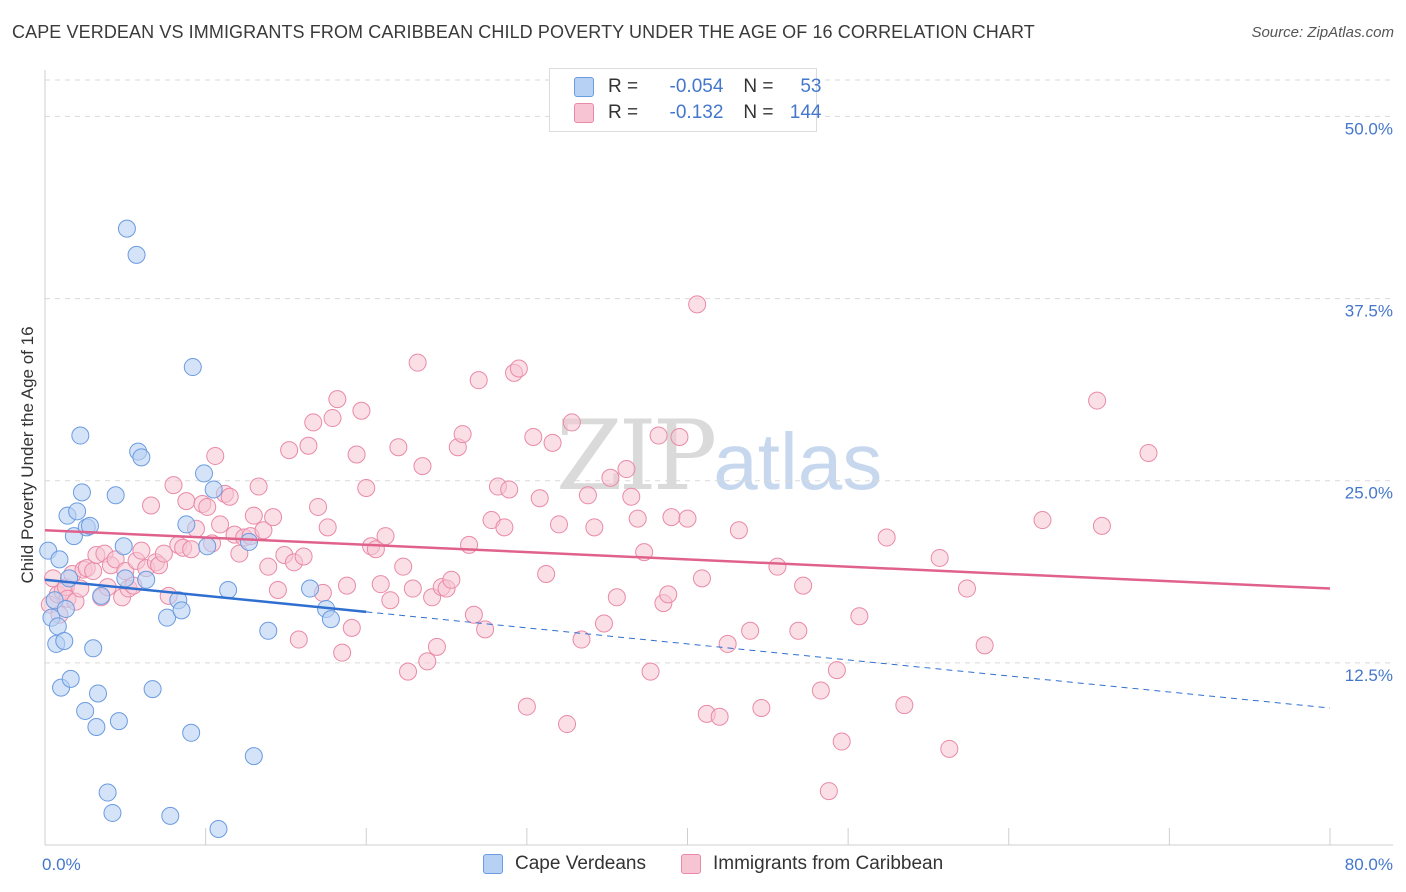  Describe the element at coordinates (1369, 128) in the screenshot. I see `y-tick-label: 50.0%` at that location.